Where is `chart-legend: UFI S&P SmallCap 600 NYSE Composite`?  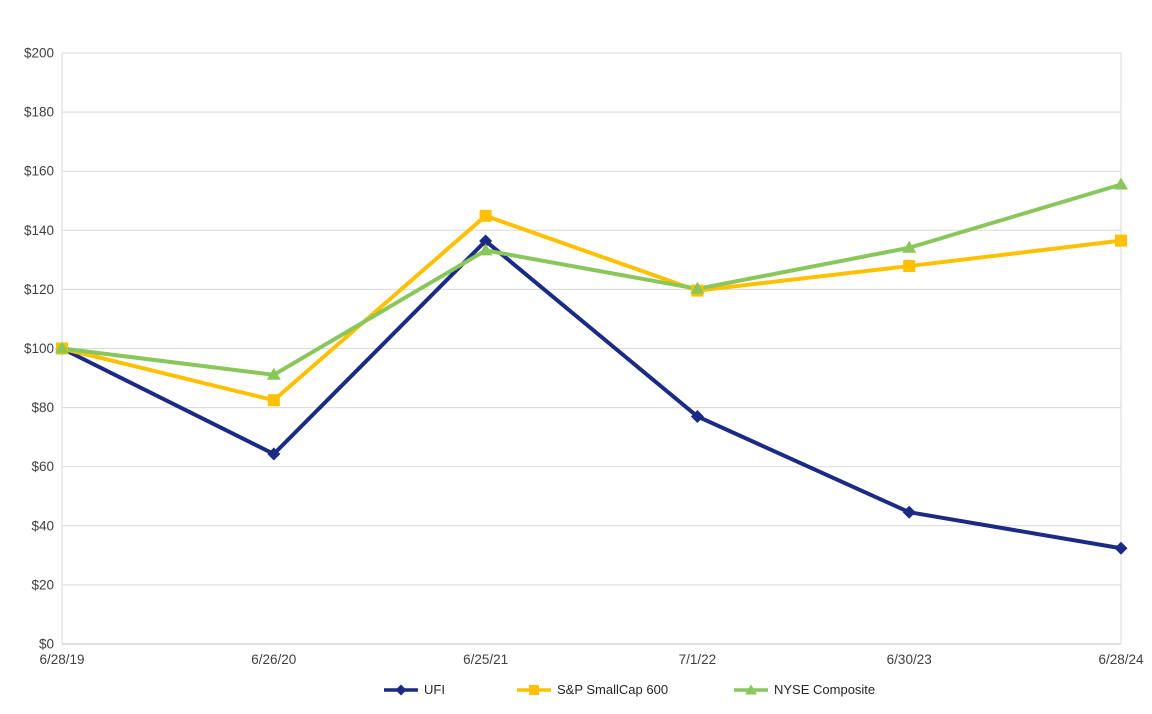
chart-legend: UFI S&P SmallCap 600 NYSE Composite is located at coordinates (576, 691).